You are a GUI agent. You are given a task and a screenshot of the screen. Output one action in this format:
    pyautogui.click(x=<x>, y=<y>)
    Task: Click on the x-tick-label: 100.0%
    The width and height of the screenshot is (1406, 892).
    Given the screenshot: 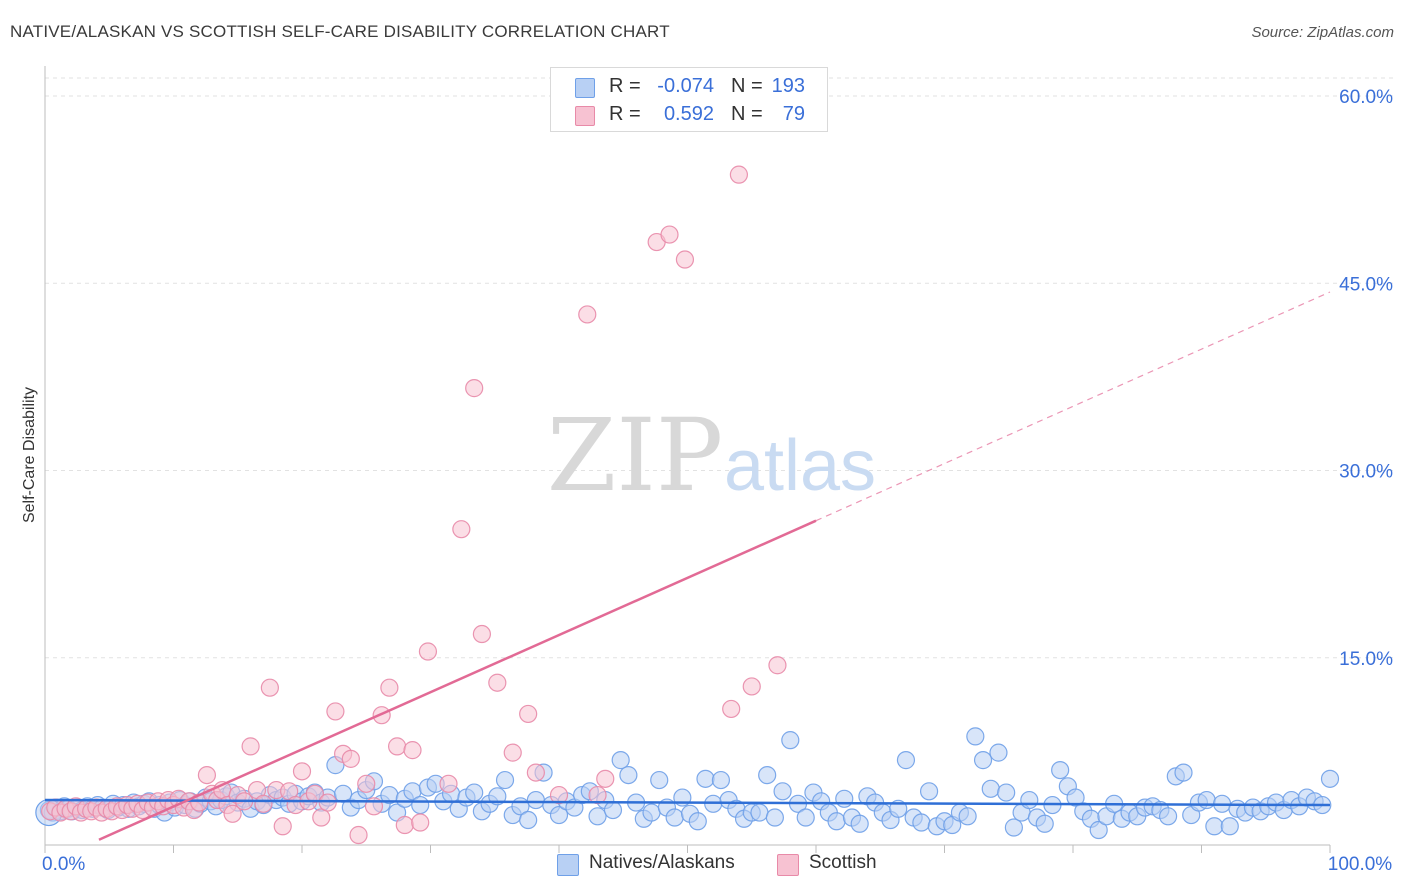 What is the action you would take?
    pyautogui.click(x=1360, y=864)
    